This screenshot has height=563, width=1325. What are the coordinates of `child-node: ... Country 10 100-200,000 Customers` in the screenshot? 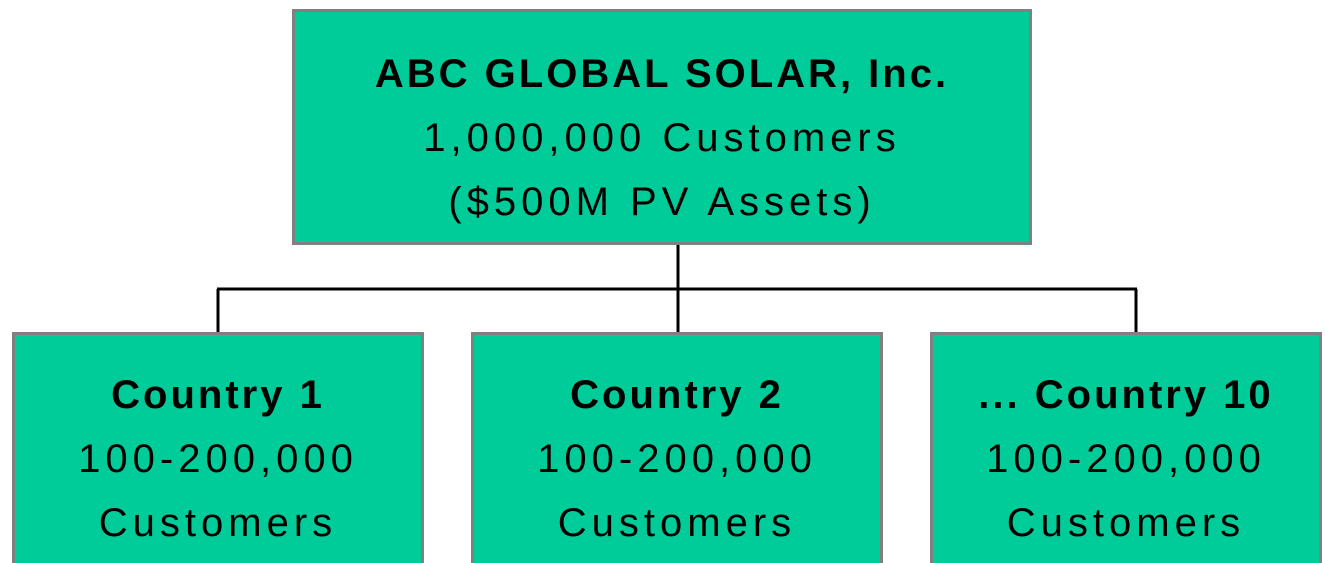 It's located at (1126, 447).